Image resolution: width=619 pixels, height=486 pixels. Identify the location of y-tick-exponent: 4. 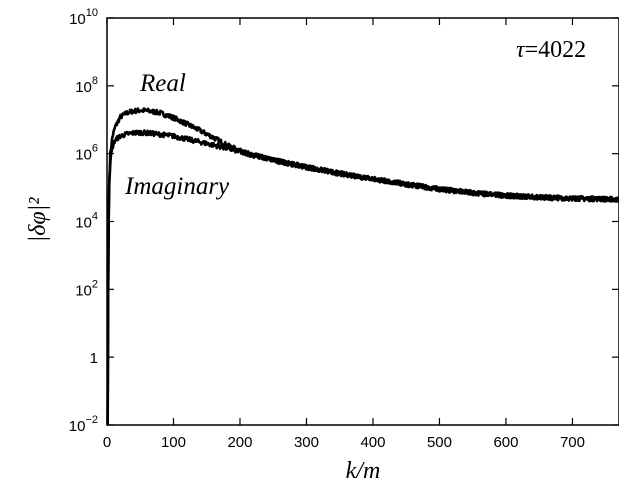
(95, 217).